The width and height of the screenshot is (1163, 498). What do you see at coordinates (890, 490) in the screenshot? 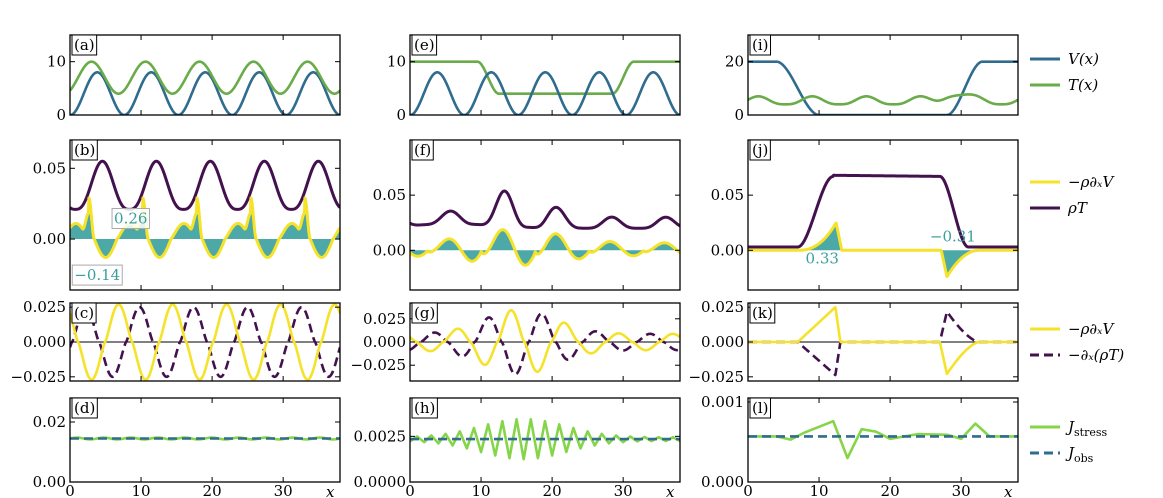
I see `xtick-label-l-2: 20` at bounding box center [890, 490].